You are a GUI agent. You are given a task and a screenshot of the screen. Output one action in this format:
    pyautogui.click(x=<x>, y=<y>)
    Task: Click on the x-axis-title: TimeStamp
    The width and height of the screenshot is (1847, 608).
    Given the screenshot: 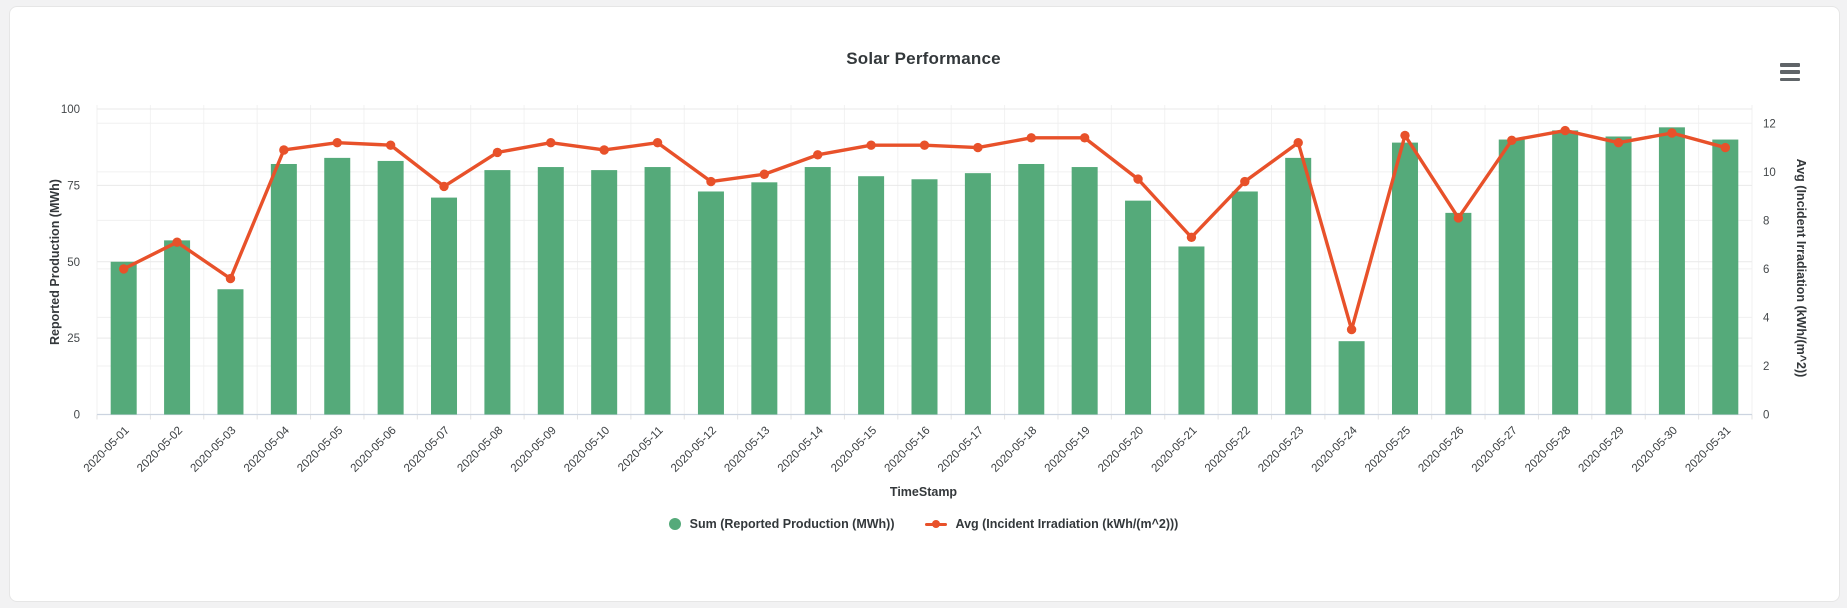 What is the action you would take?
    pyautogui.click(x=923, y=492)
    